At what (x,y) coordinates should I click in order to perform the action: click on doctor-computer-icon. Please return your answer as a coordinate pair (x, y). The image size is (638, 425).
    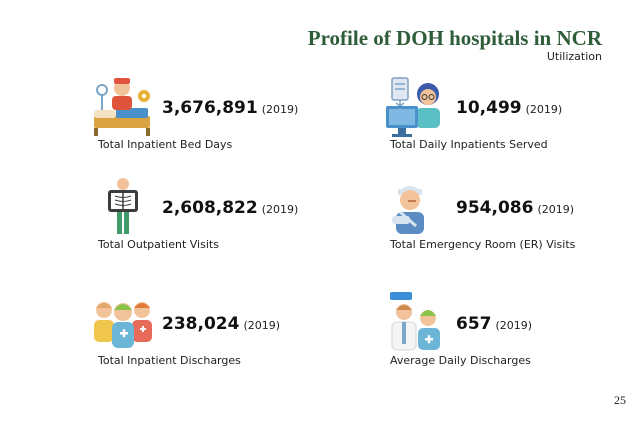
    Looking at the image, I should click on (417, 107).